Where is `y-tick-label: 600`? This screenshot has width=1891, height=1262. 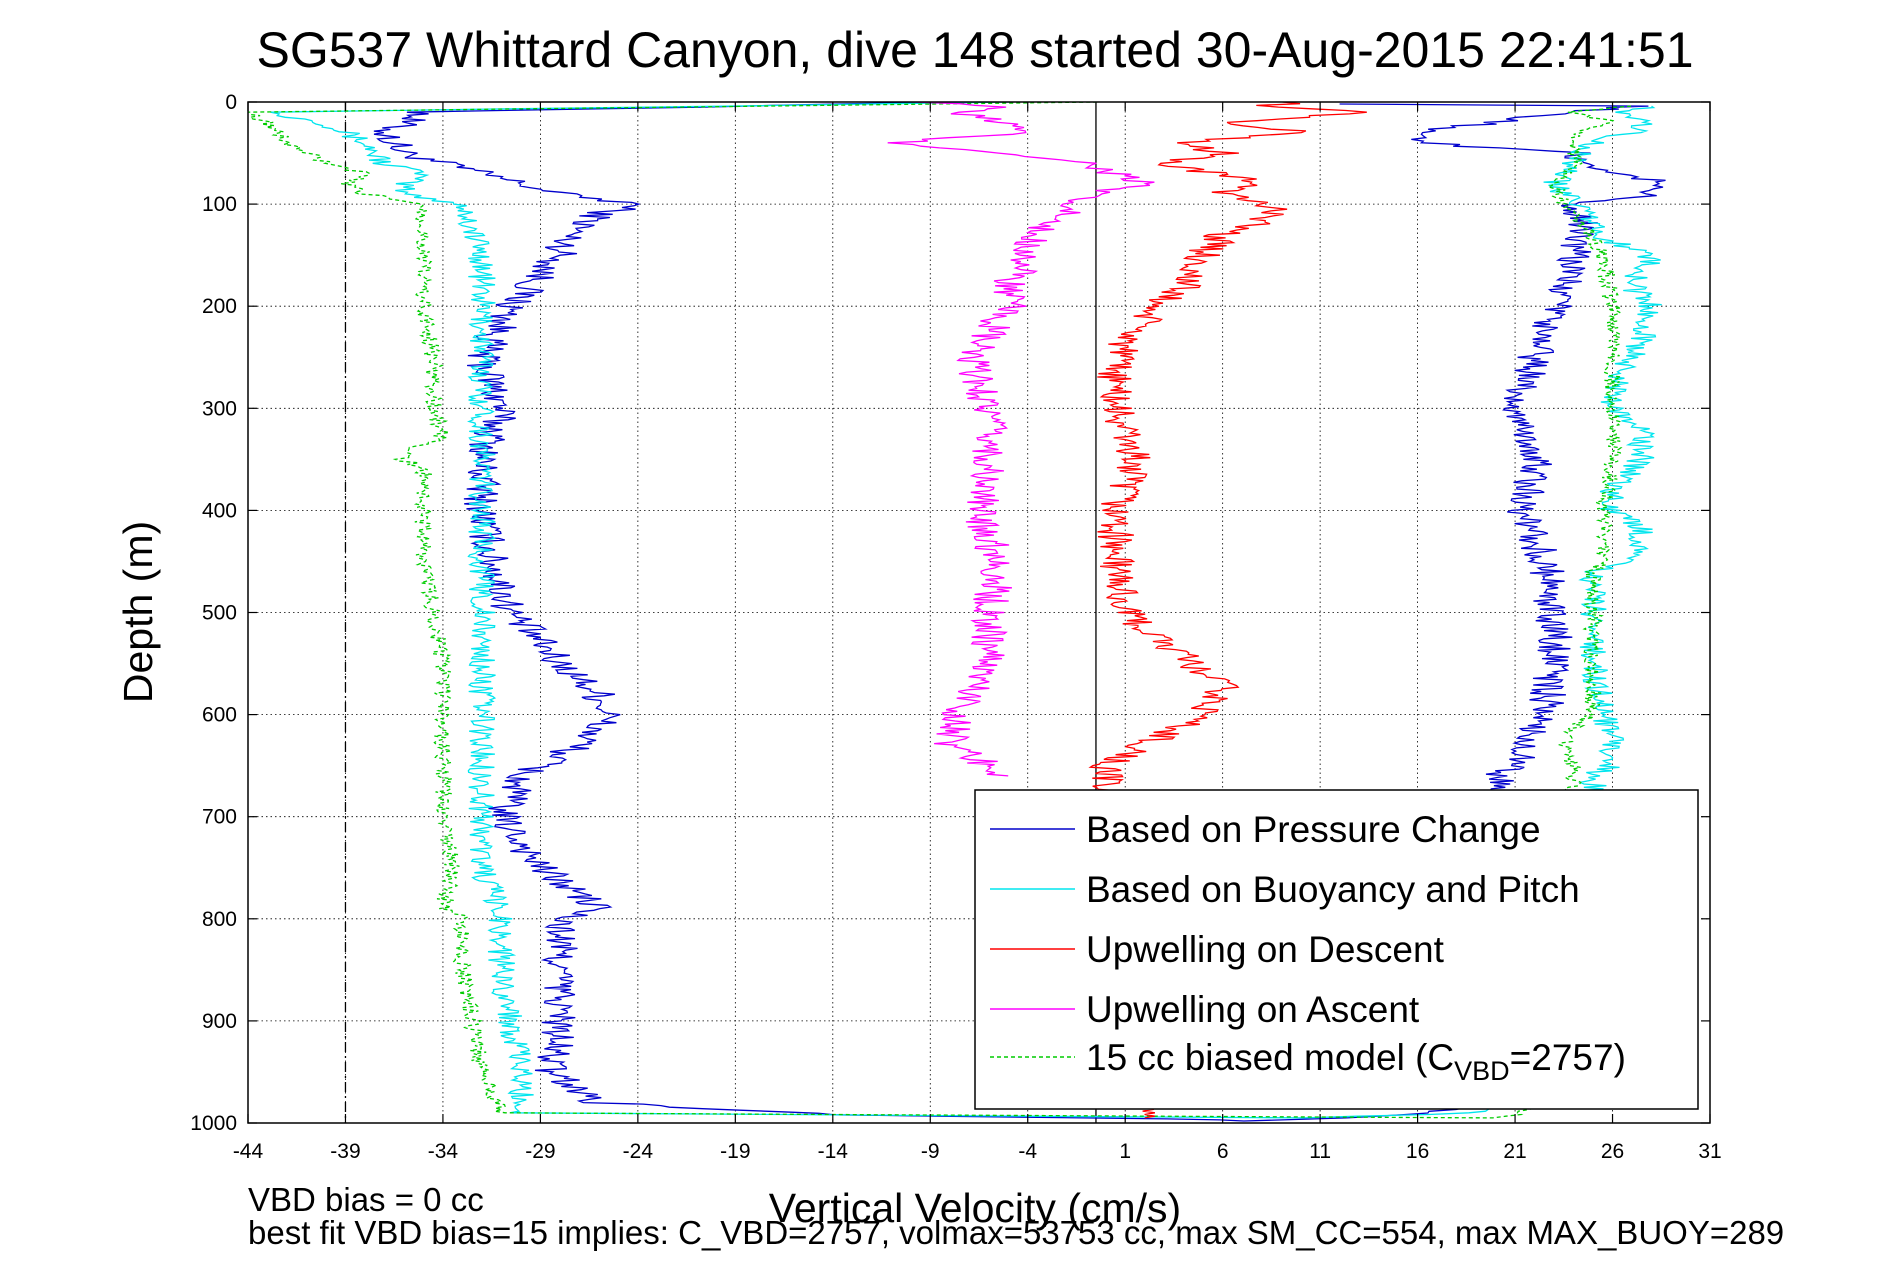 y-tick-label: 600 is located at coordinates (219, 715).